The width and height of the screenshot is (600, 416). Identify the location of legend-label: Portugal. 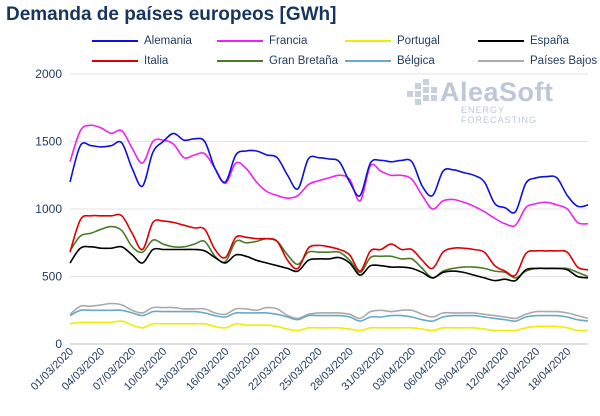
(418, 41).